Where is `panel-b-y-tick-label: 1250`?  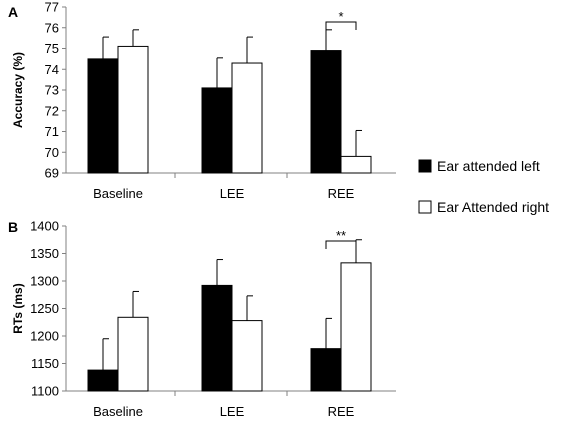 panel-b-y-tick-label: 1250 is located at coordinates (44, 308).